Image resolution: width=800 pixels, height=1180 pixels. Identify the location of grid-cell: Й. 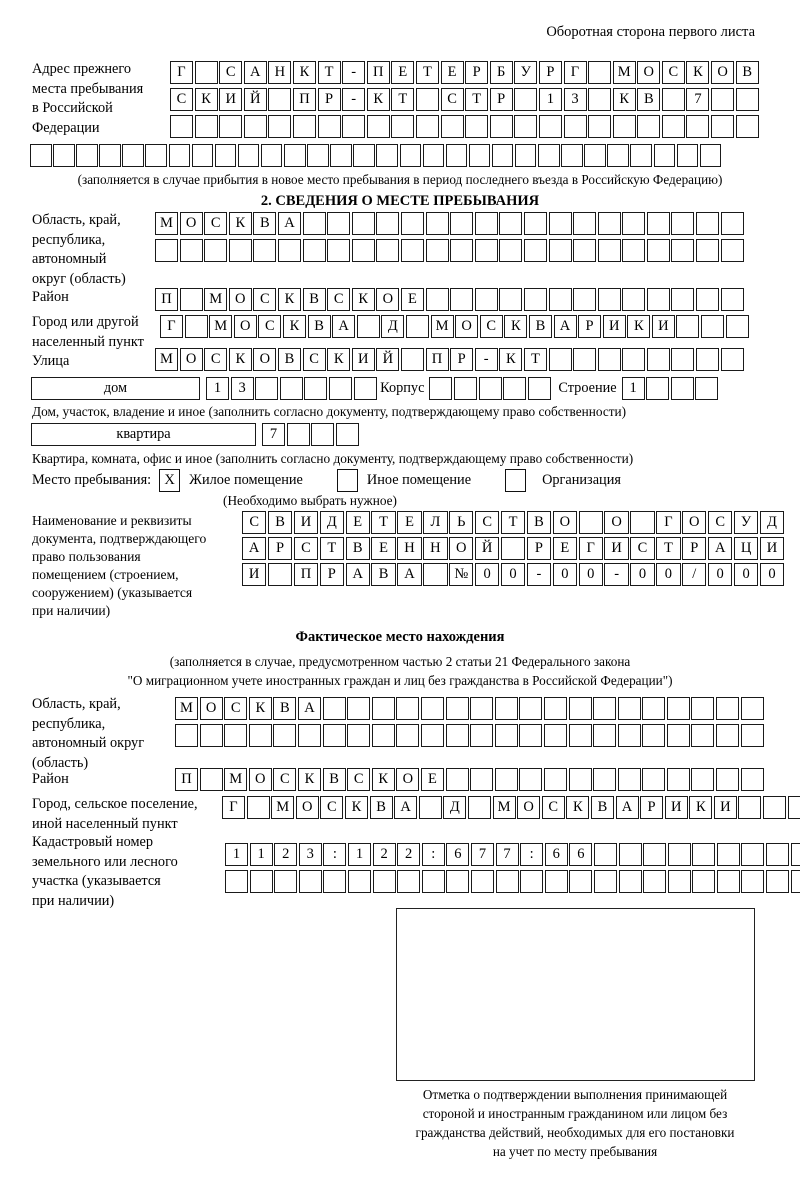
(255, 99).